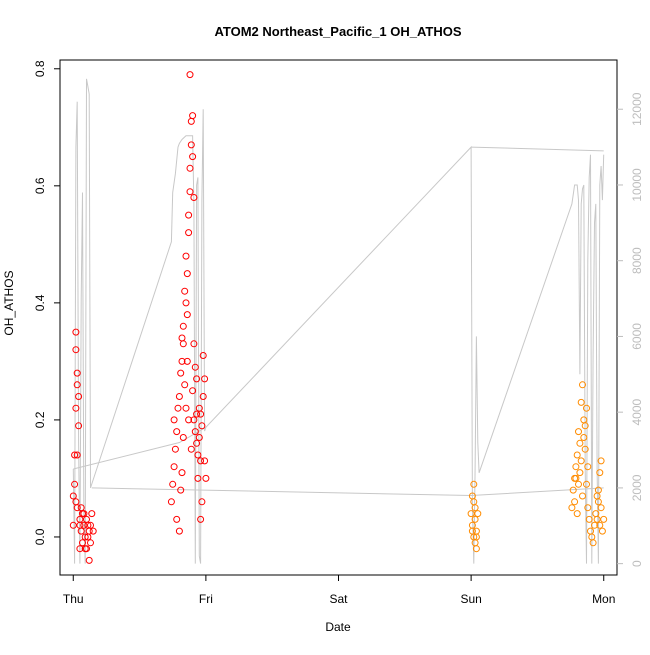 This screenshot has height=655, width=650. I want to click on y2-tick-label: 10000, so click(637, 185).